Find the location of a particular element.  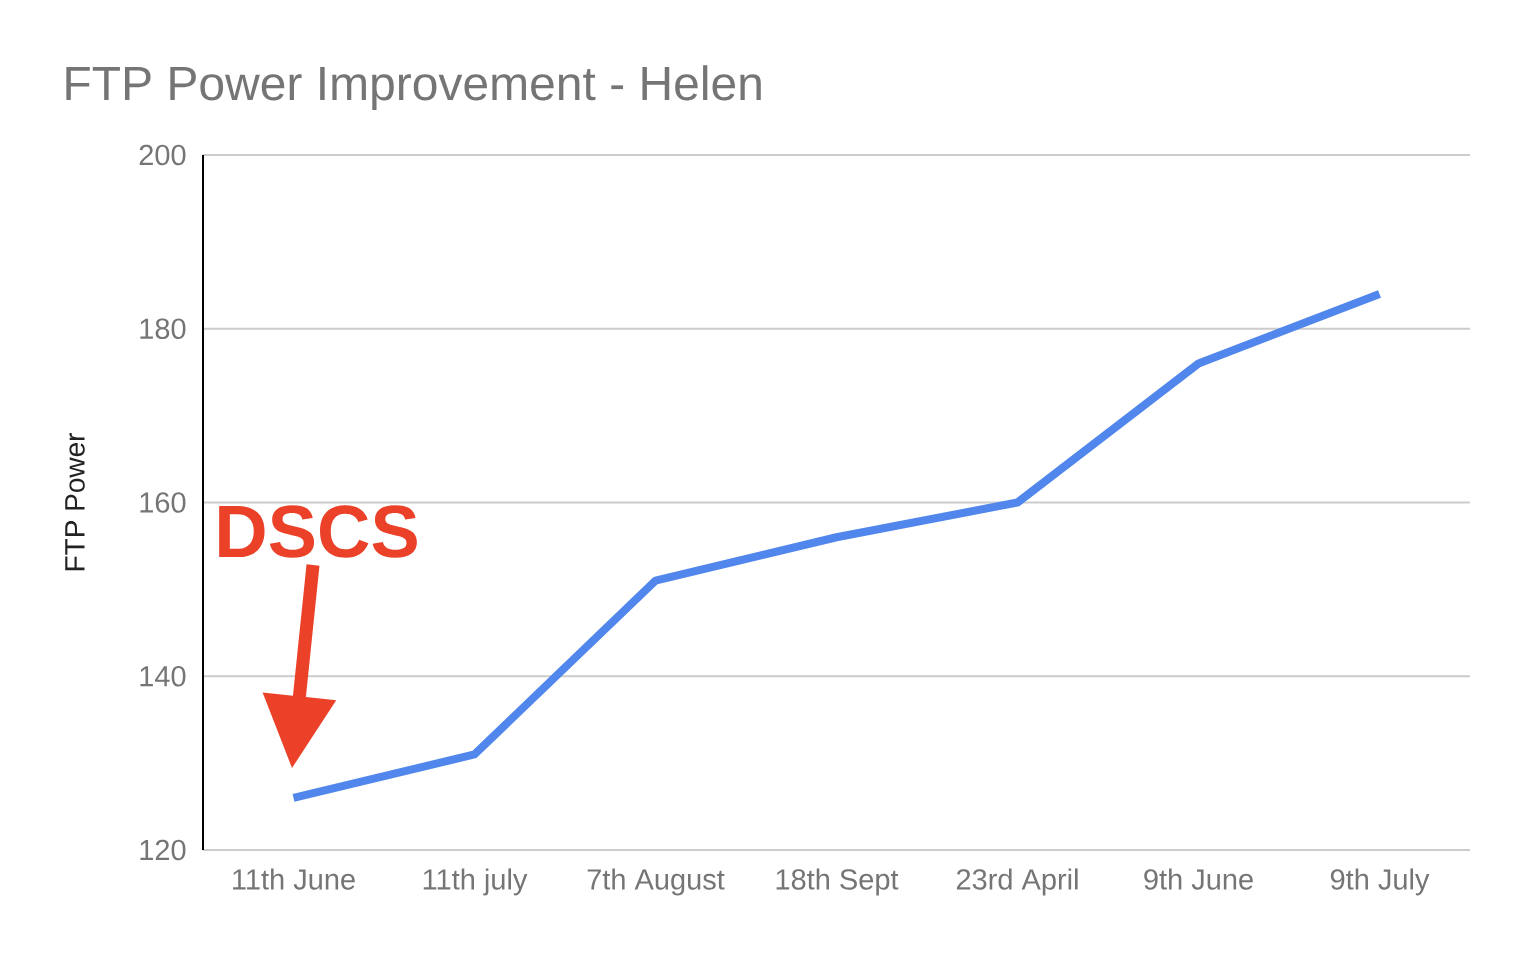

x-tick-label: 11th June is located at coordinates (294, 879).